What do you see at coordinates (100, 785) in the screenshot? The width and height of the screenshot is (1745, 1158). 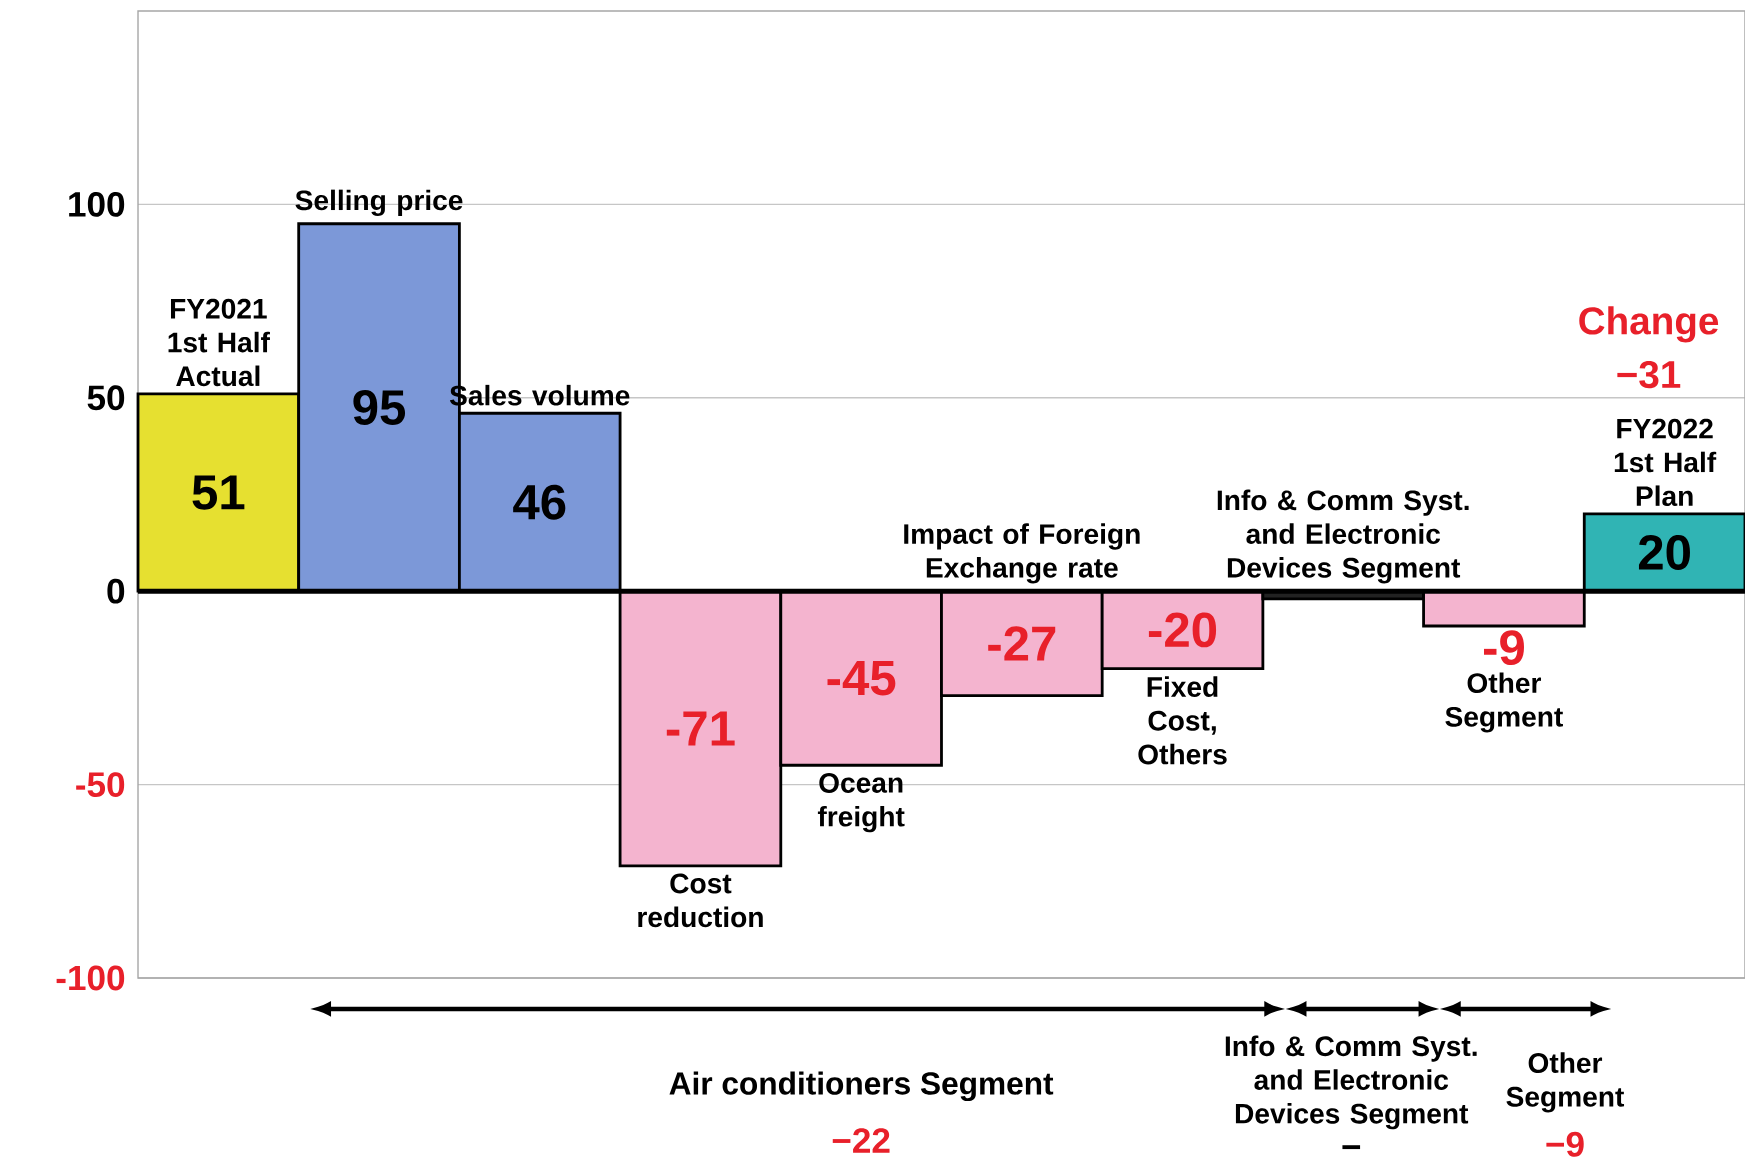 I see `y-tick-label: -50` at bounding box center [100, 785].